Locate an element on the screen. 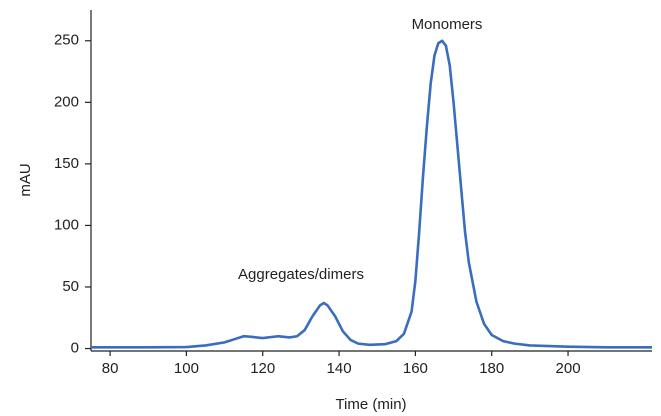 The width and height of the screenshot is (661, 416). y-tick-label: 200 is located at coordinates (66, 101).